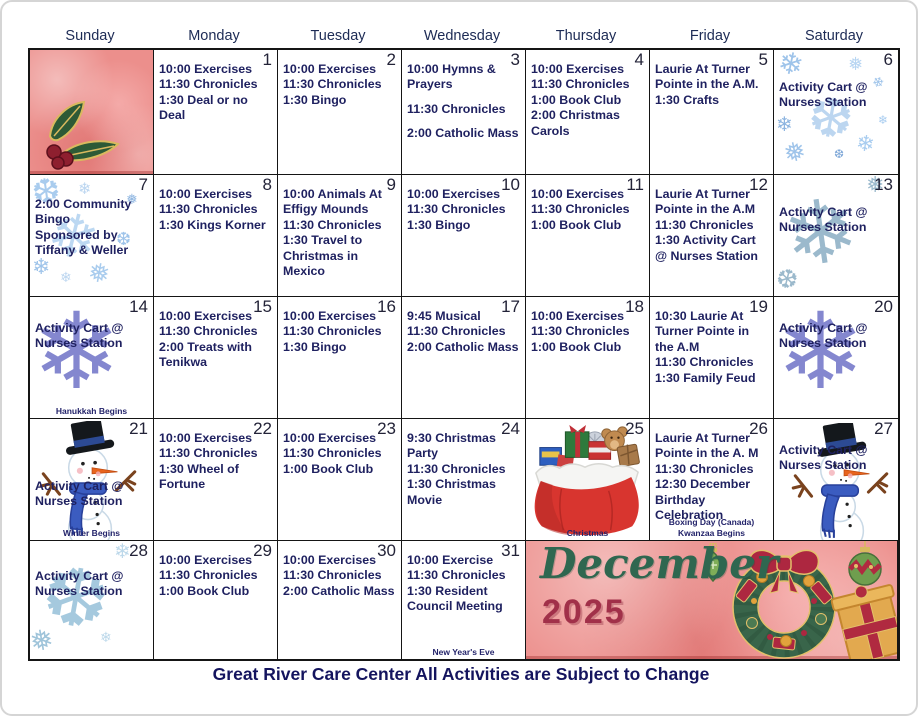 The height and width of the screenshot is (716, 918). Describe the element at coordinates (865, 563) in the screenshot. I see `ornament-ball-icon` at that location.